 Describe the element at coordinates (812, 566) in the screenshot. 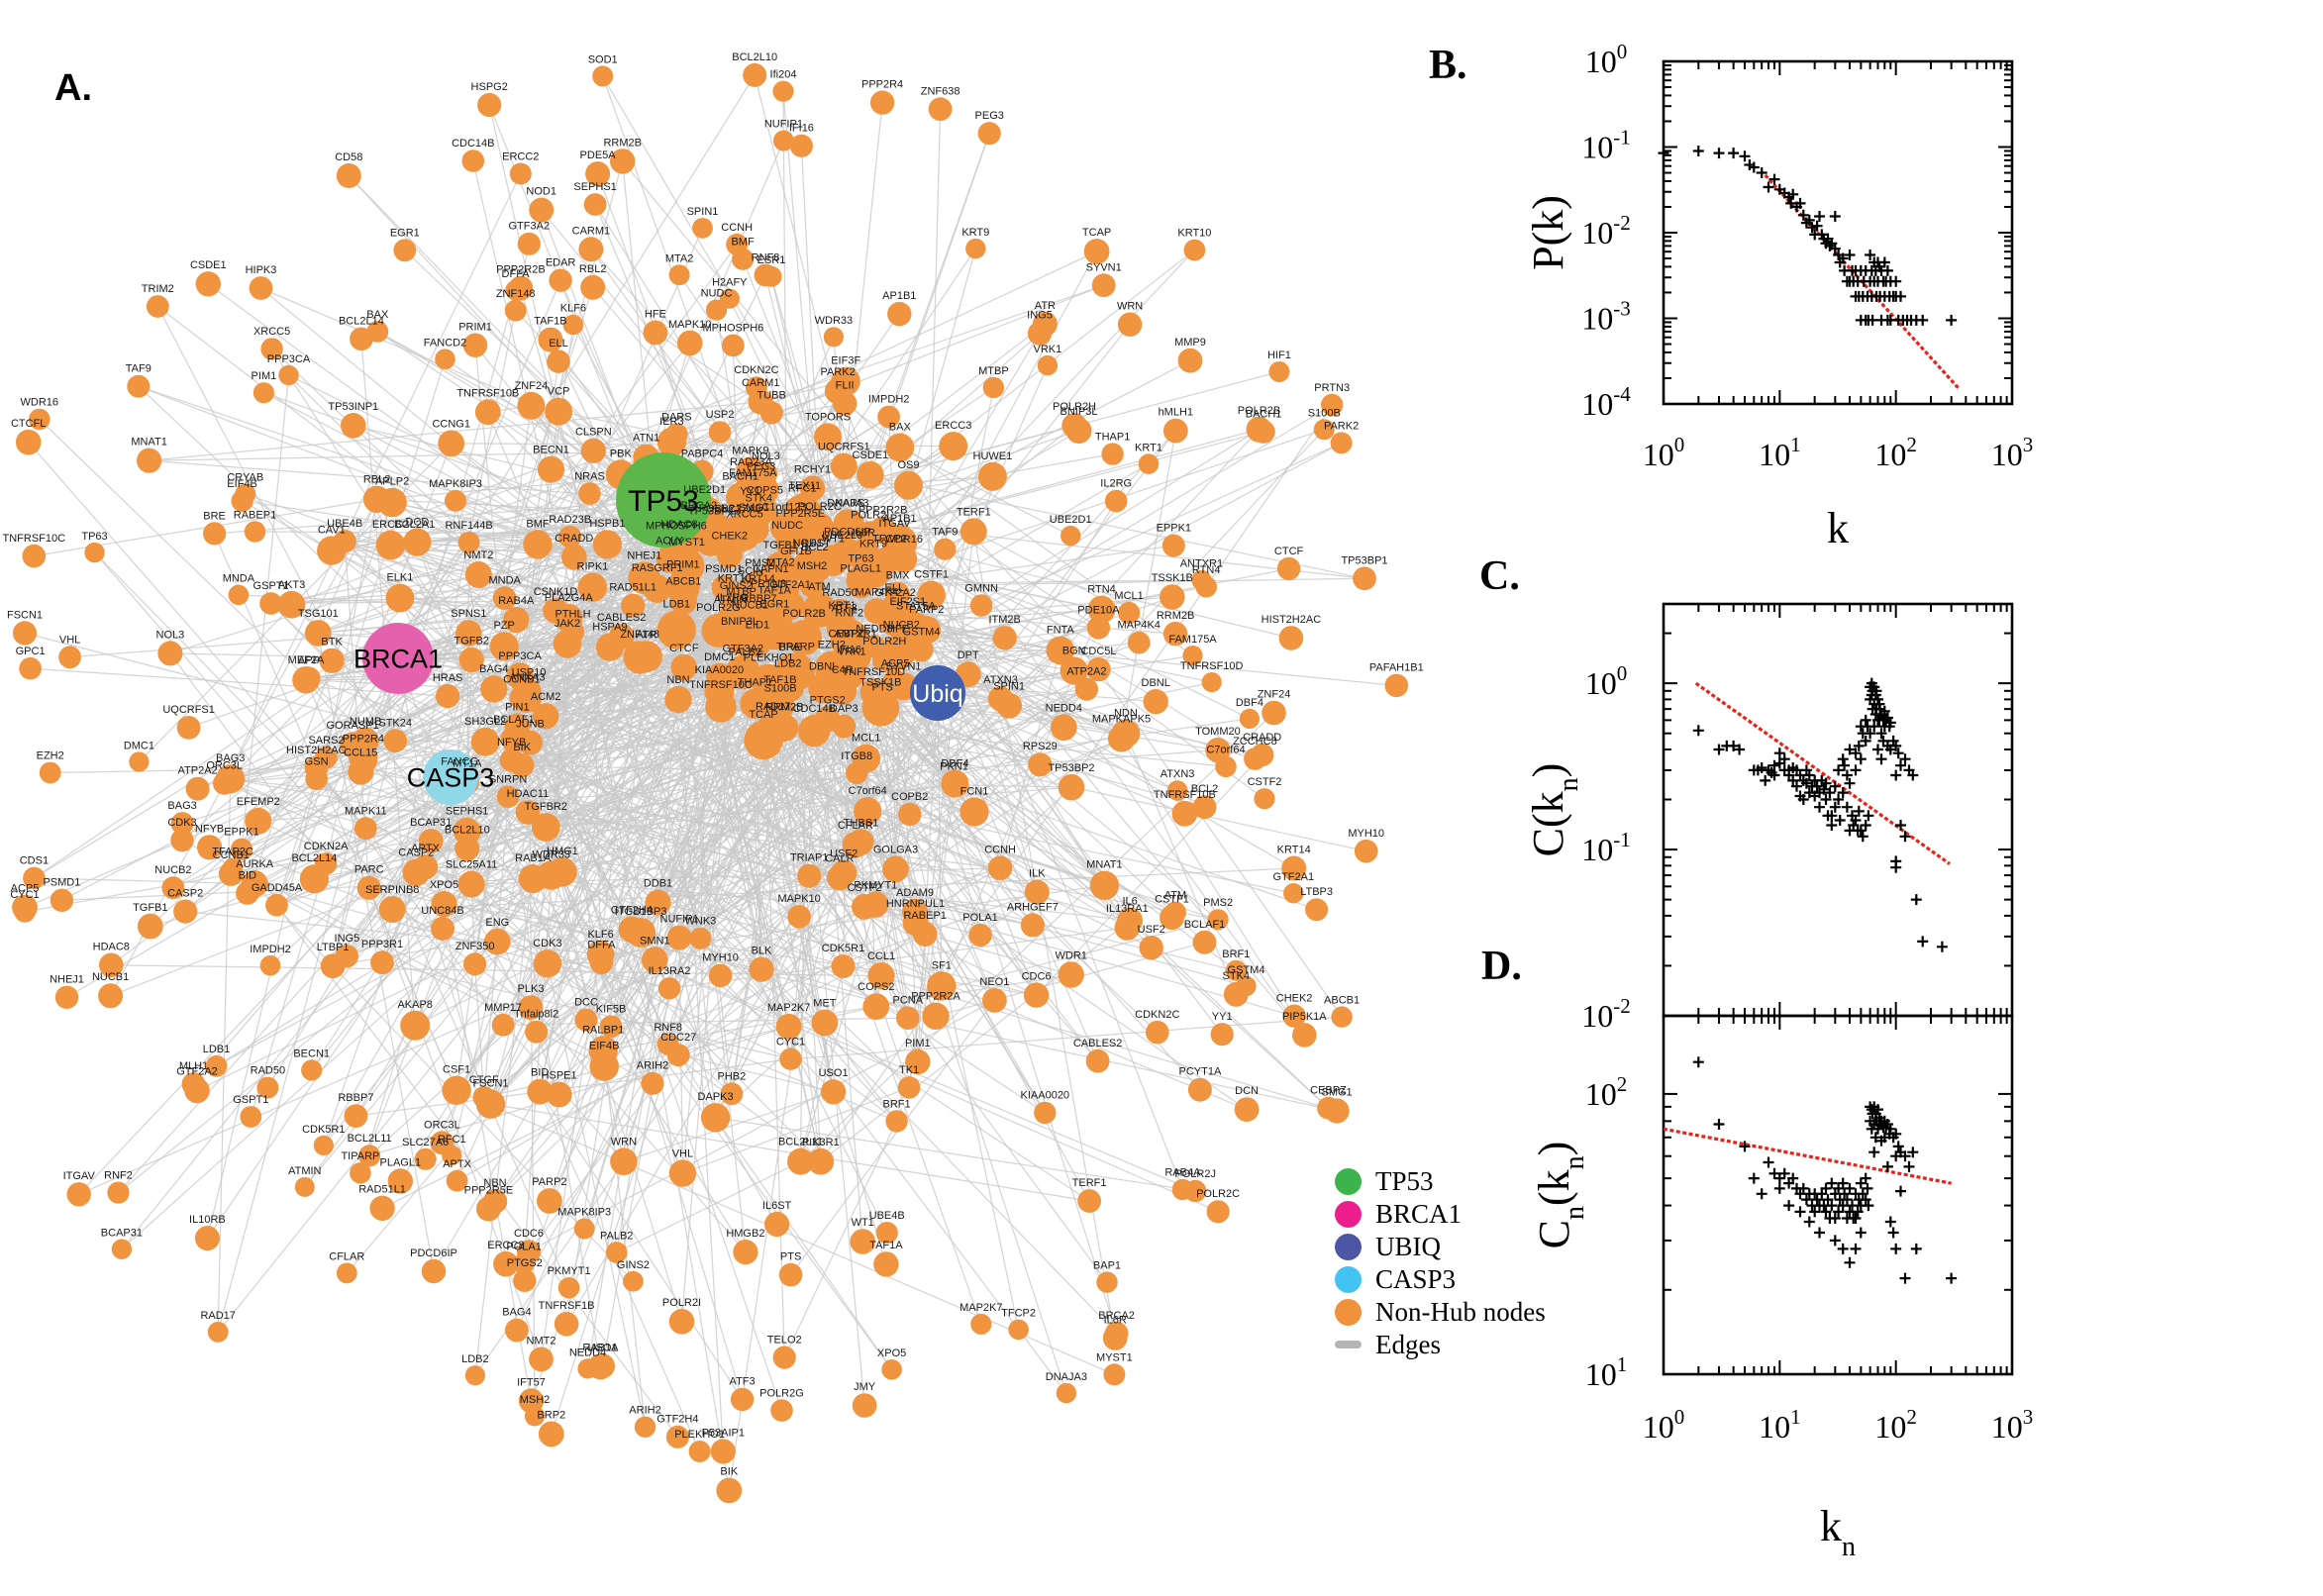

I see `network-node-label: MSH2` at that location.